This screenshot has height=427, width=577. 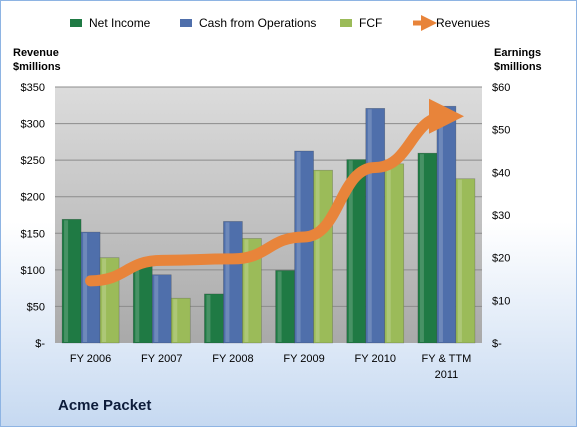 I want to click on right-tick-label: $10, so click(x=501, y=301).